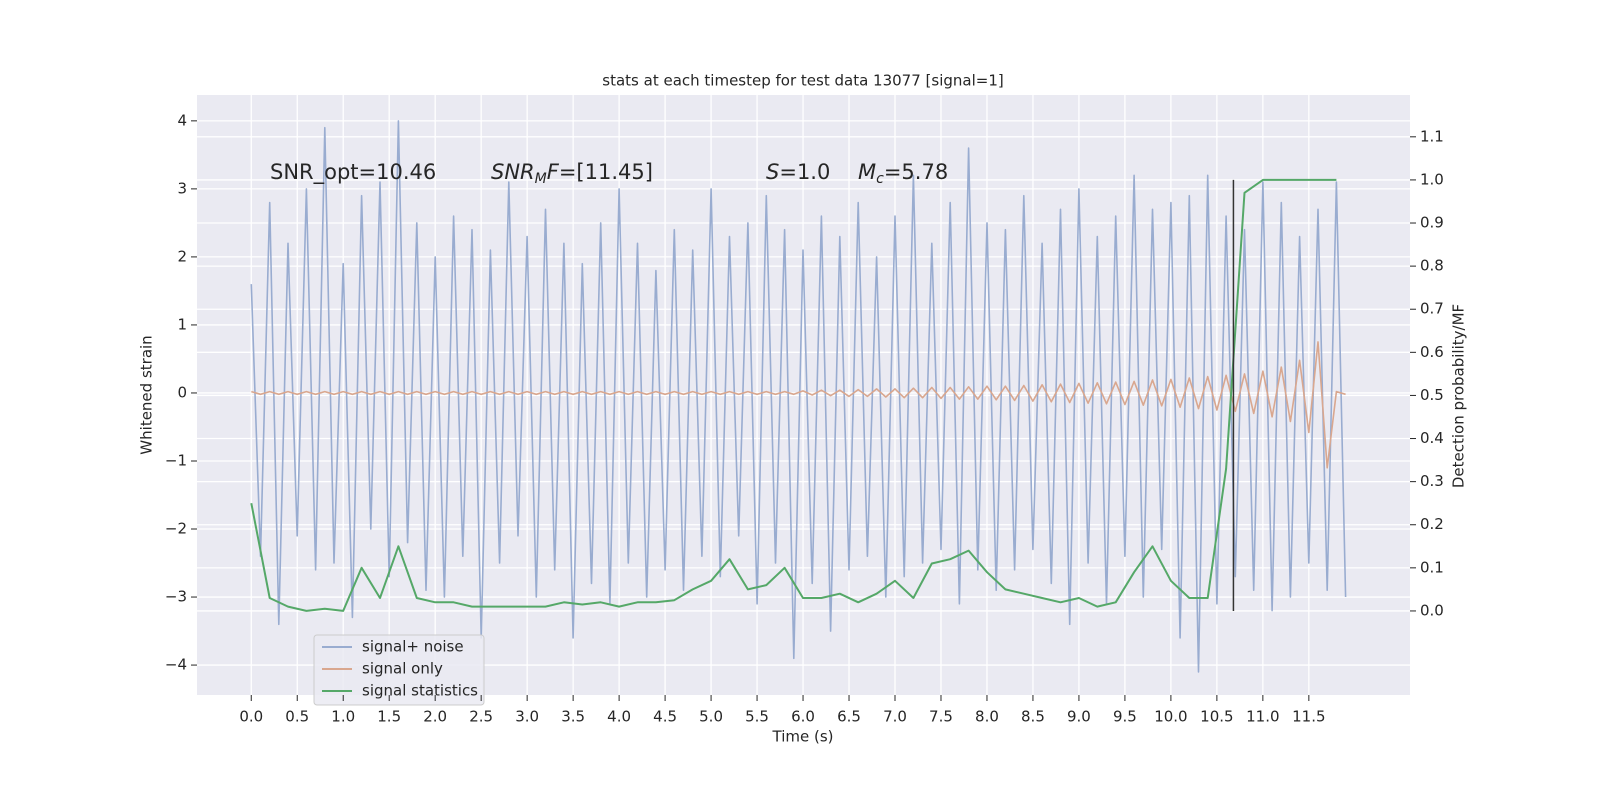 The width and height of the screenshot is (1600, 800). What do you see at coordinates (343, 717) in the screenshot?
I see `x-tick-label: 1.0` at bounding box center [343, 717].